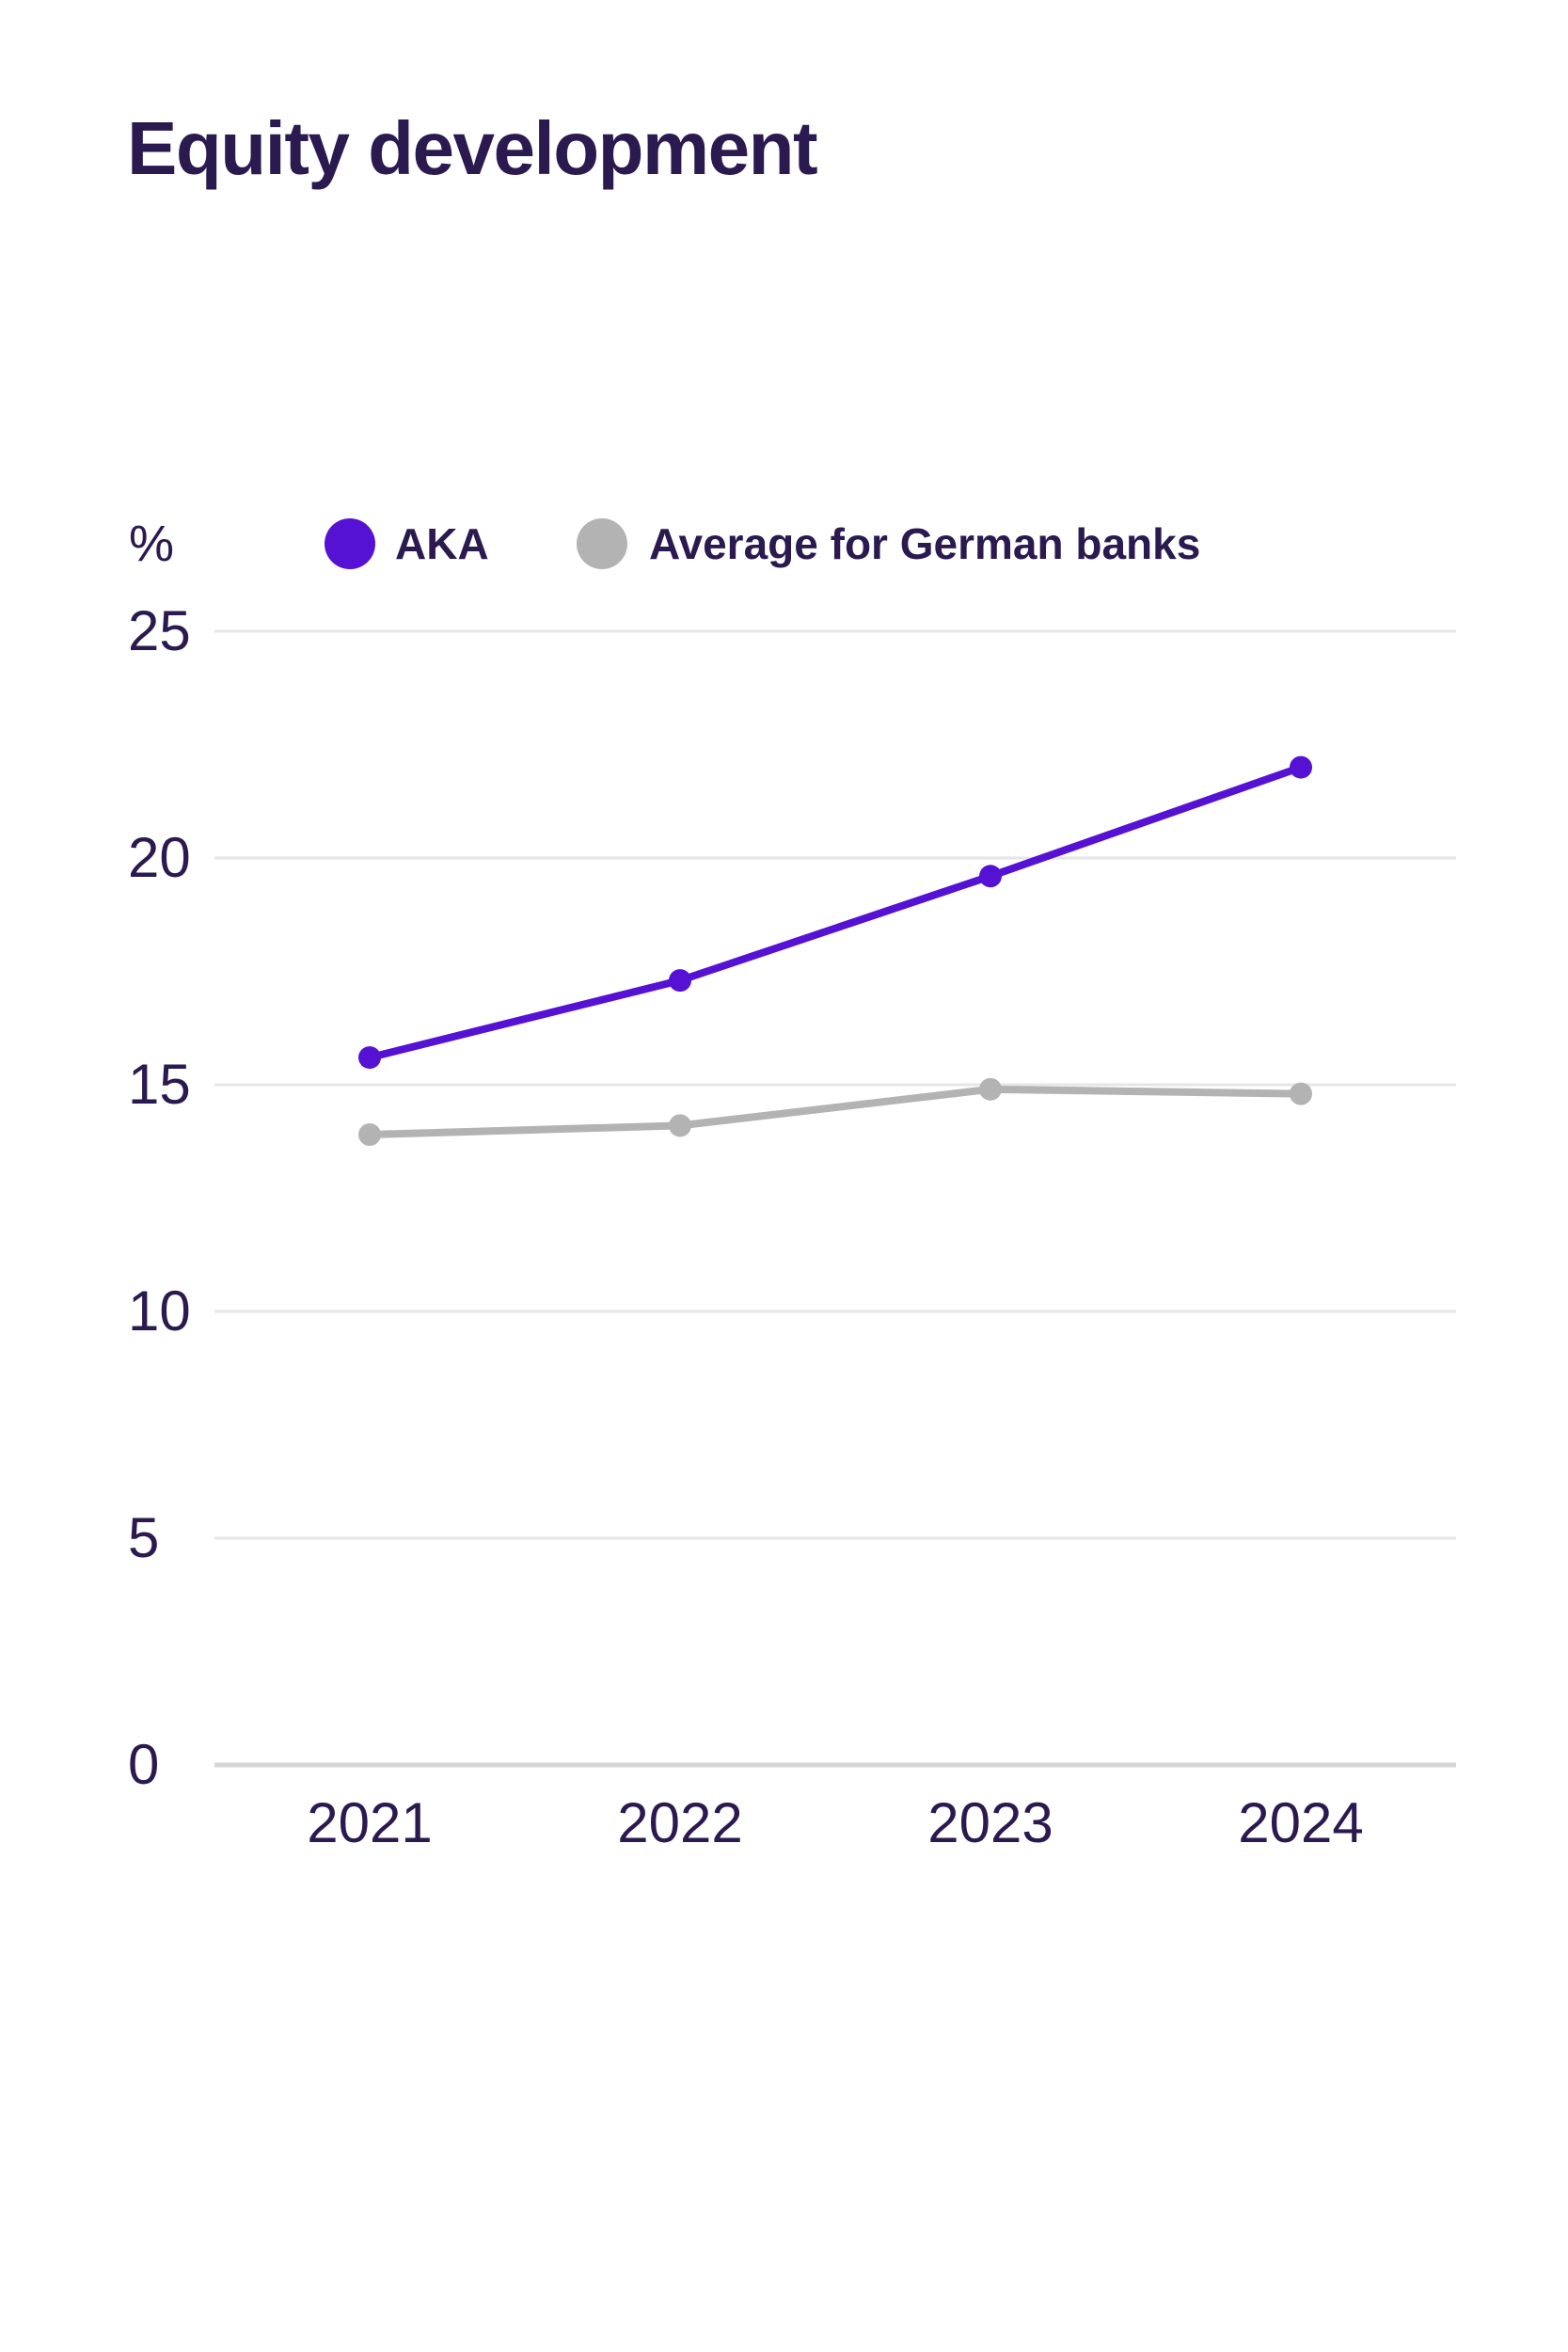 This screenshot has width=1568, height=2352. I want to click on chart-title: Equity development, so click(472, 148).